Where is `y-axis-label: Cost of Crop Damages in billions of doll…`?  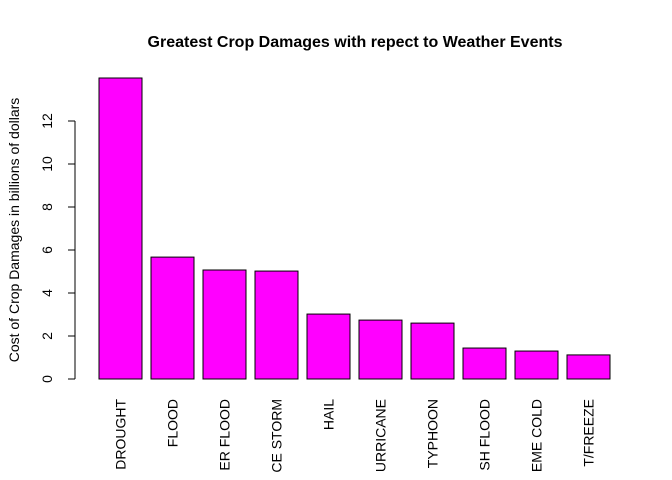 y-axis-label: Cost of Crop Damages in billions of doll… is located at coordinates (14, 230).